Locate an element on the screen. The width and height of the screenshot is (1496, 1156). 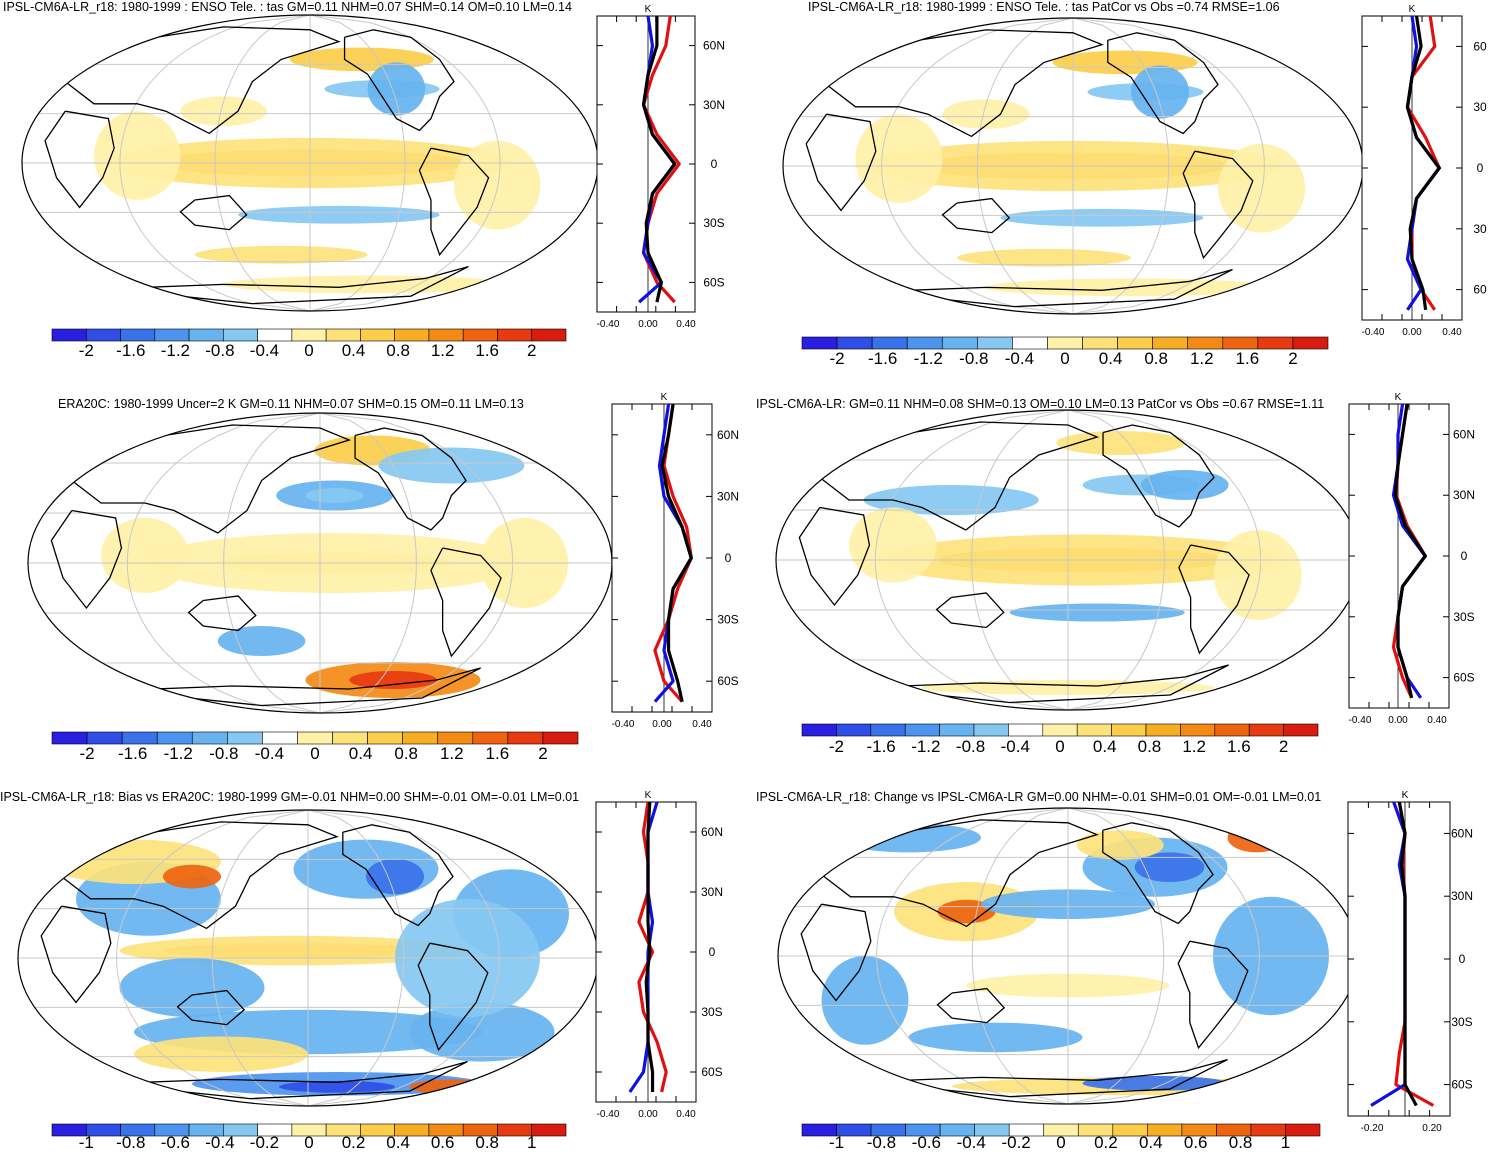
colorbar-label: -0.4 is located at coordinates (219, 1142).